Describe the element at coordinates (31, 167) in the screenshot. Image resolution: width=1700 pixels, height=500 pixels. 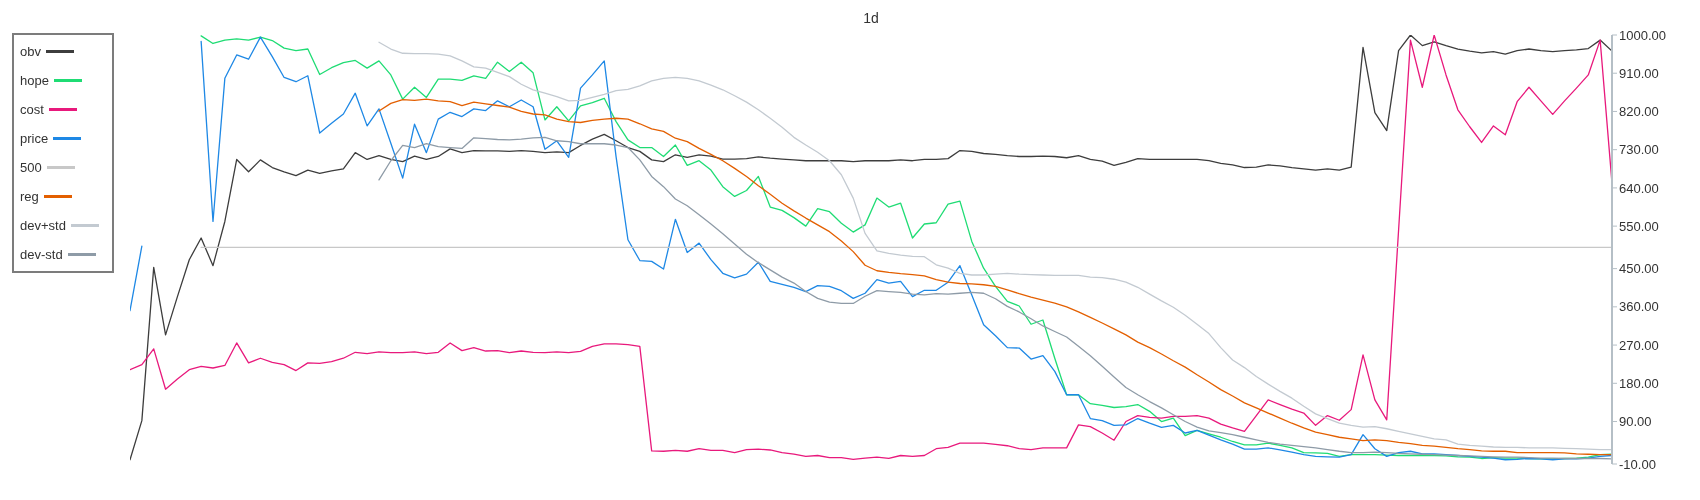
I see `legend-label: 500` at that location.